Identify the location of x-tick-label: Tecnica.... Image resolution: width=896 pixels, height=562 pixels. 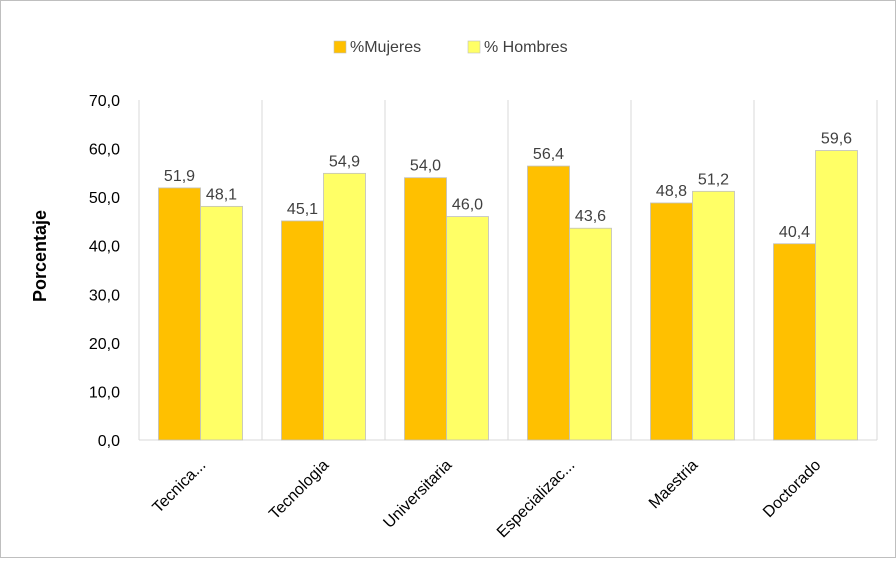
(180, 487).